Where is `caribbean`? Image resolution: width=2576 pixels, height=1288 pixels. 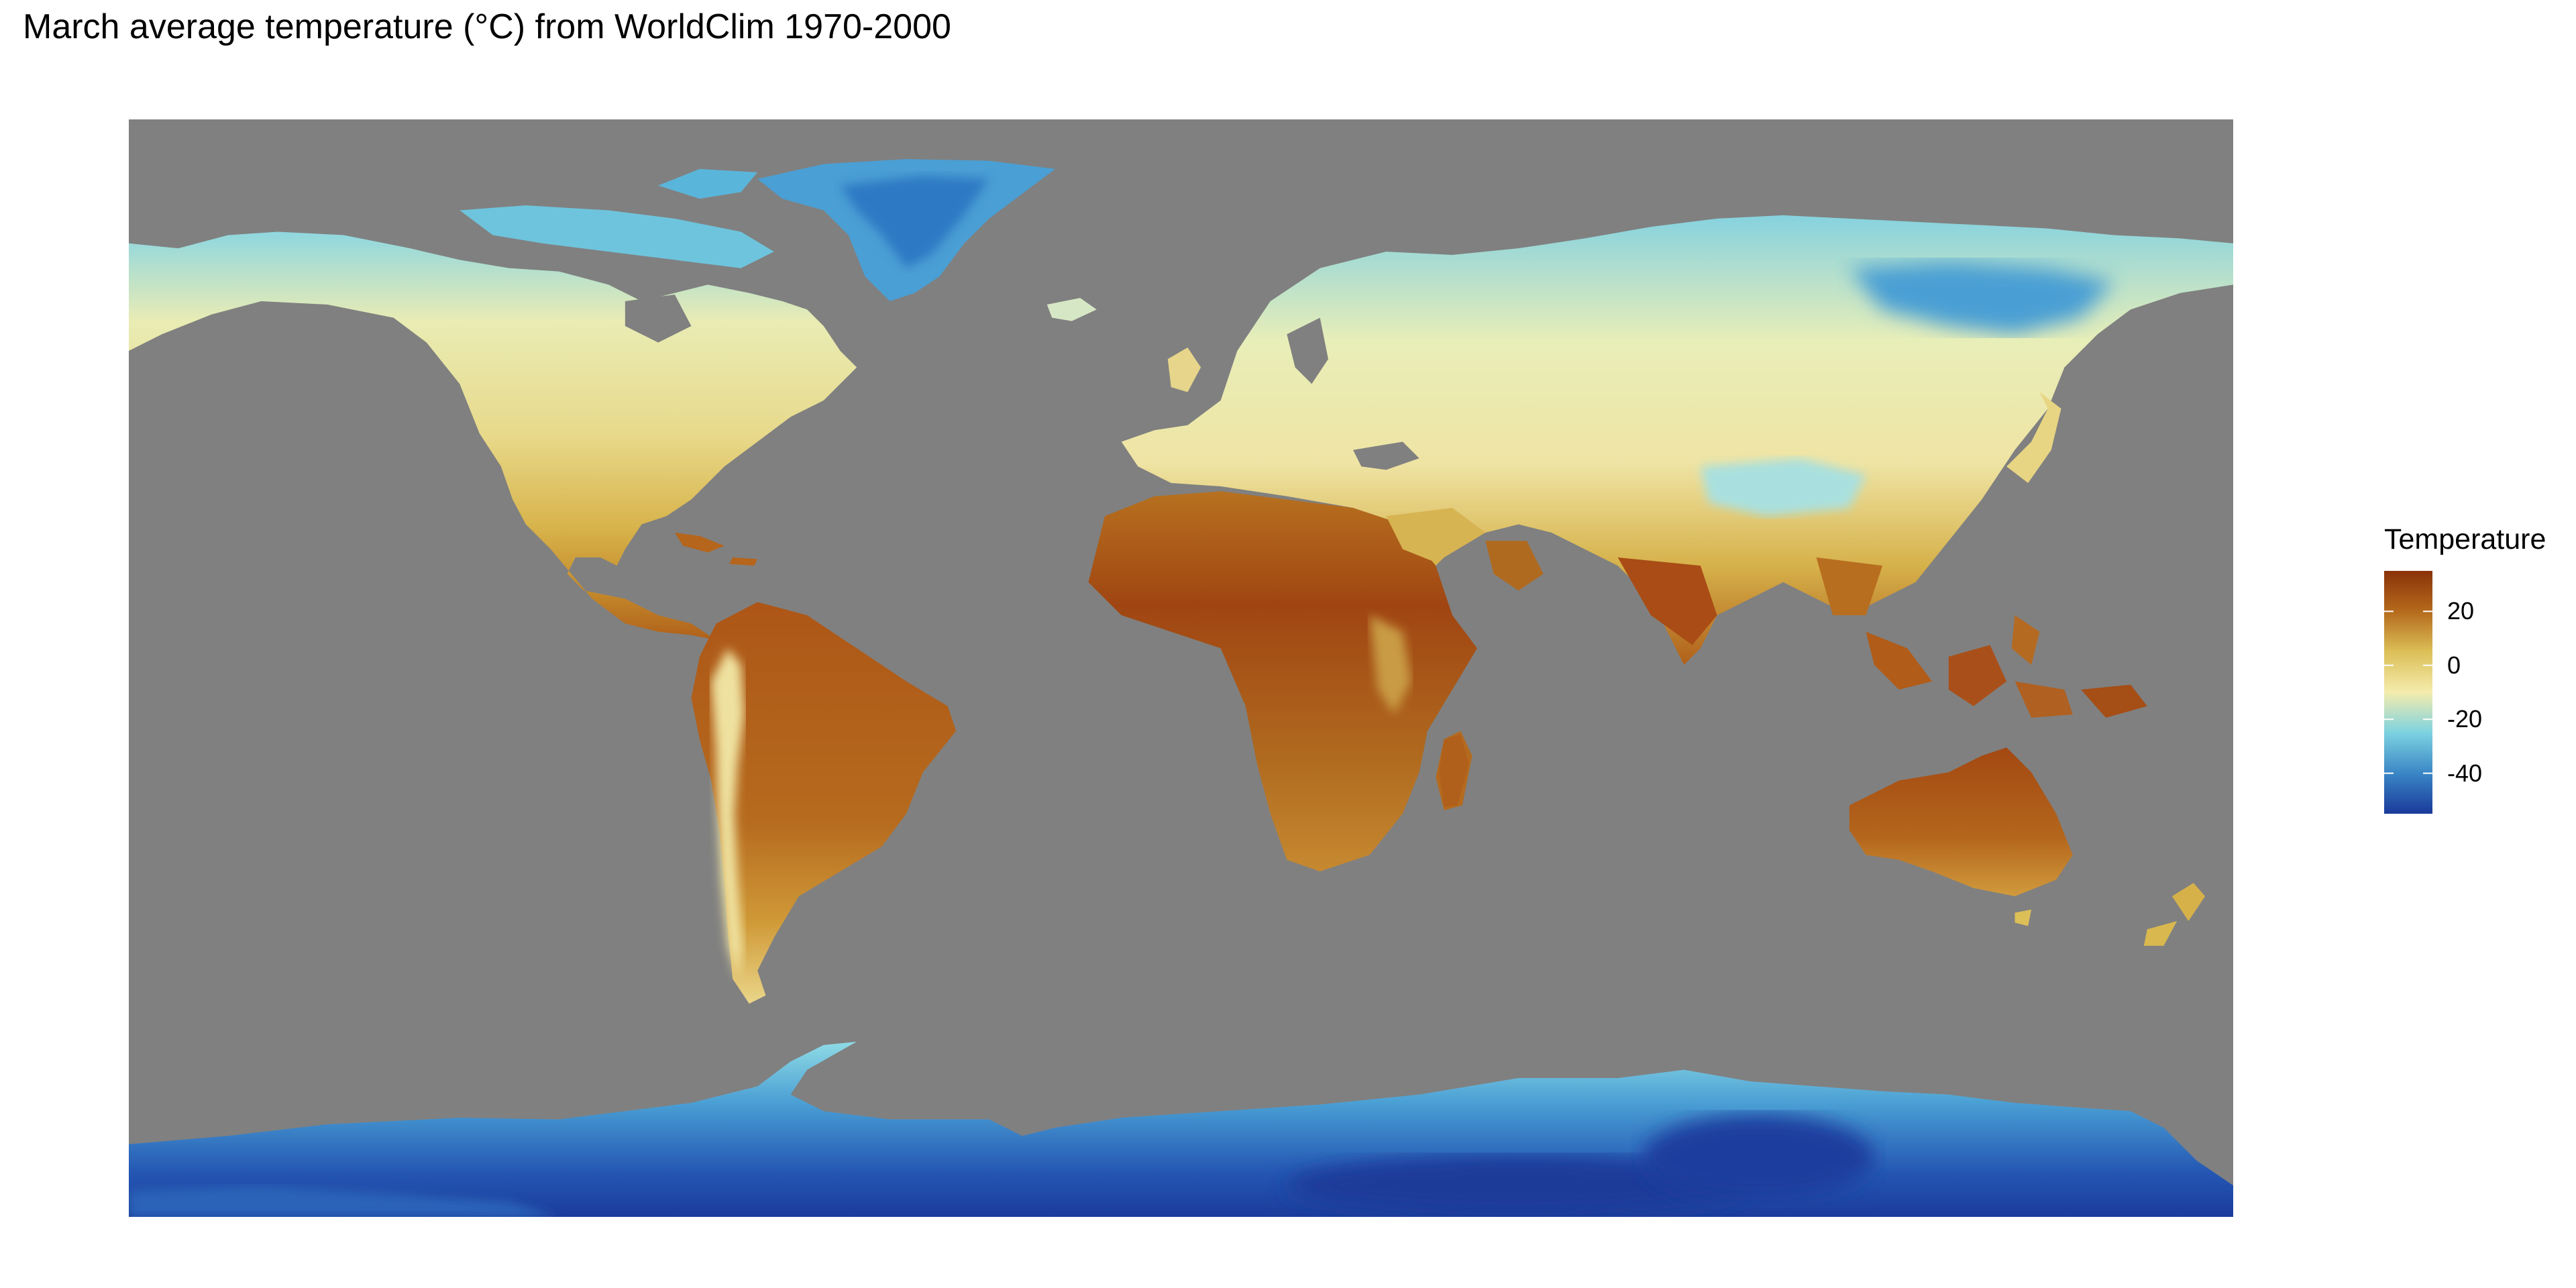
caribbean is located at coordinates (716, 549).